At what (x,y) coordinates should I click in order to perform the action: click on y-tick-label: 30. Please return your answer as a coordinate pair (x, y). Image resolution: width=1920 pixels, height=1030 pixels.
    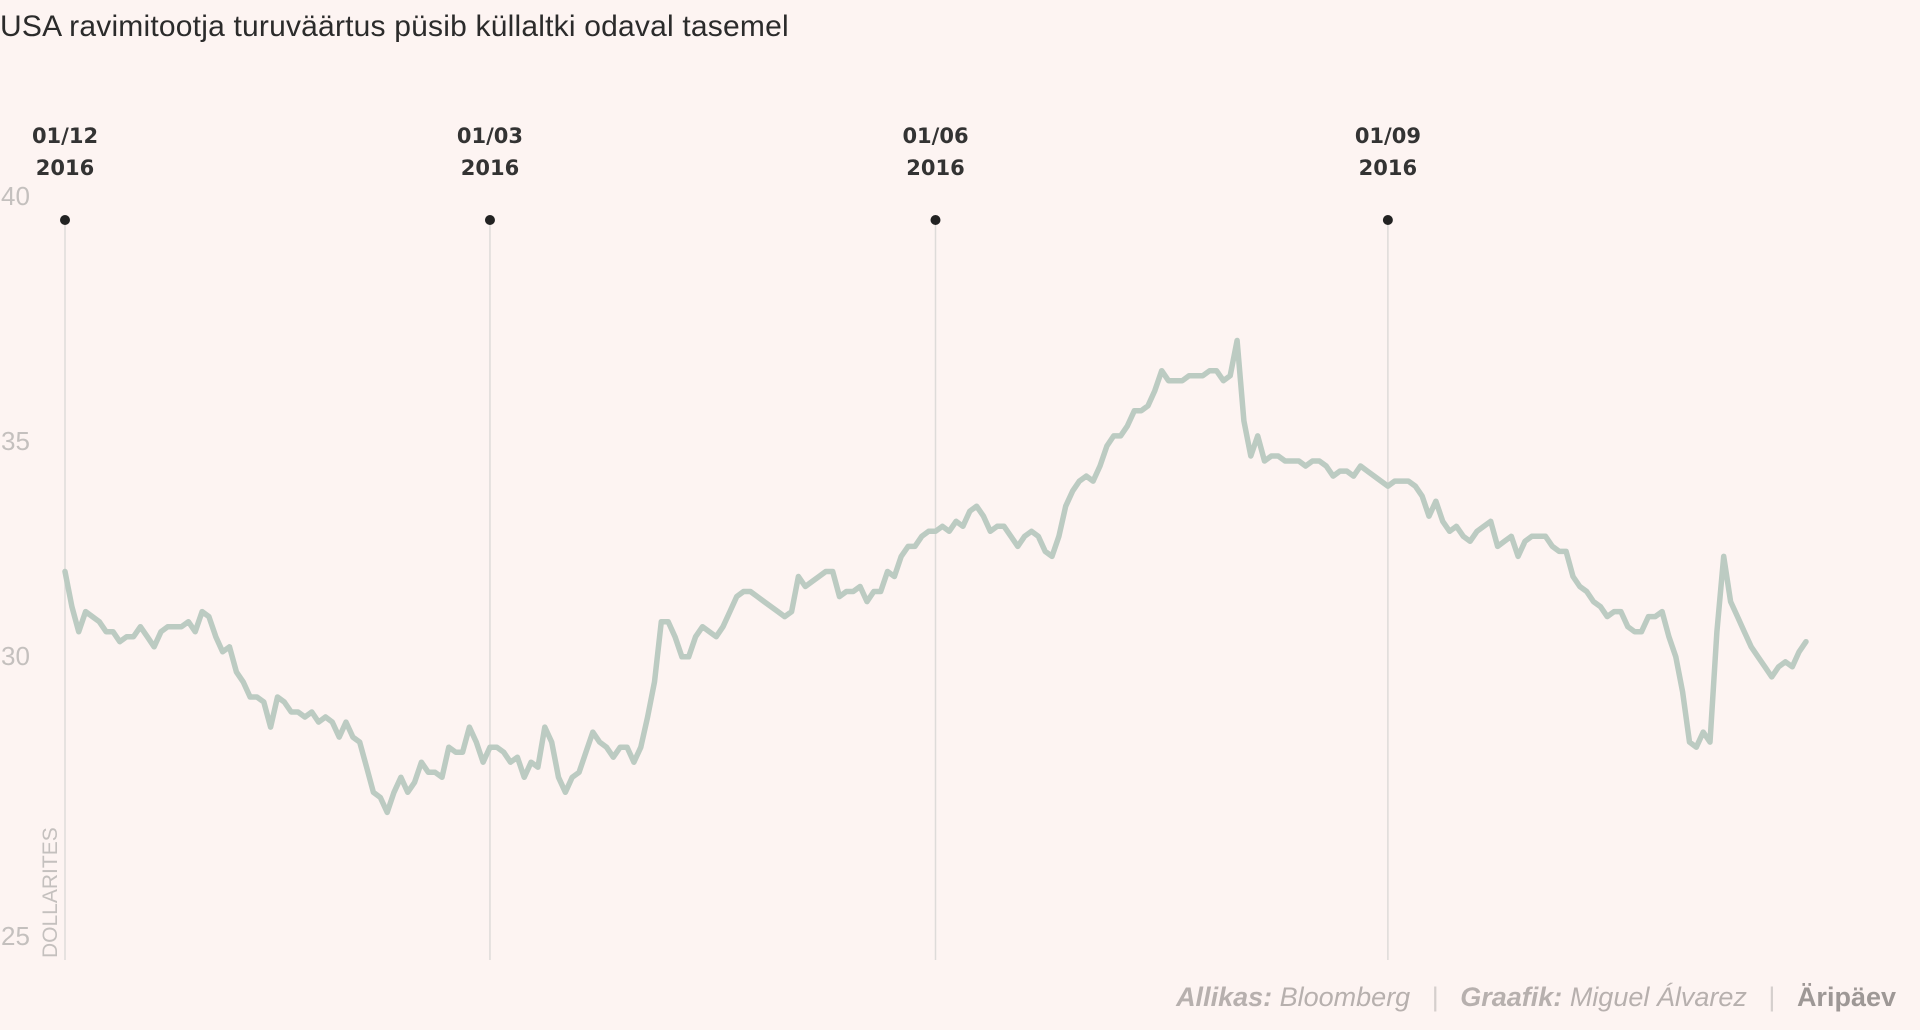
    Looking at the image, I should click on (15, 656).